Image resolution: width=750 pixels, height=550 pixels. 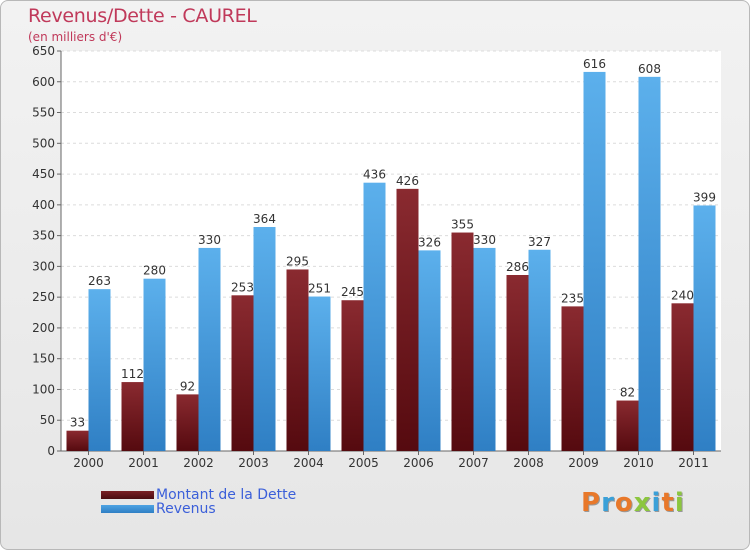 I want to click on y-tick-label: 400, so click(x=43, y=205).